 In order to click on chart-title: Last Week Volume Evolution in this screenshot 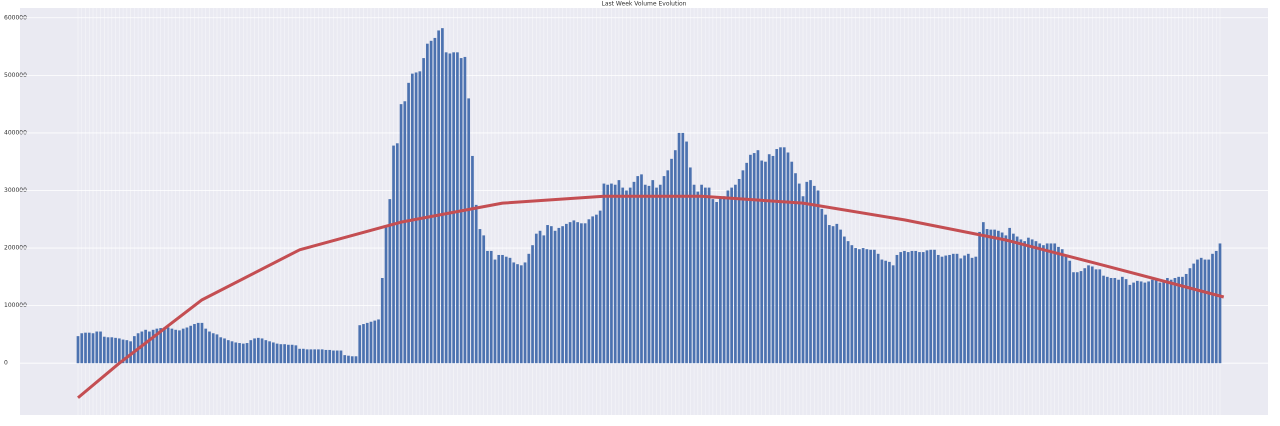, I will do `click(644, 4)`.